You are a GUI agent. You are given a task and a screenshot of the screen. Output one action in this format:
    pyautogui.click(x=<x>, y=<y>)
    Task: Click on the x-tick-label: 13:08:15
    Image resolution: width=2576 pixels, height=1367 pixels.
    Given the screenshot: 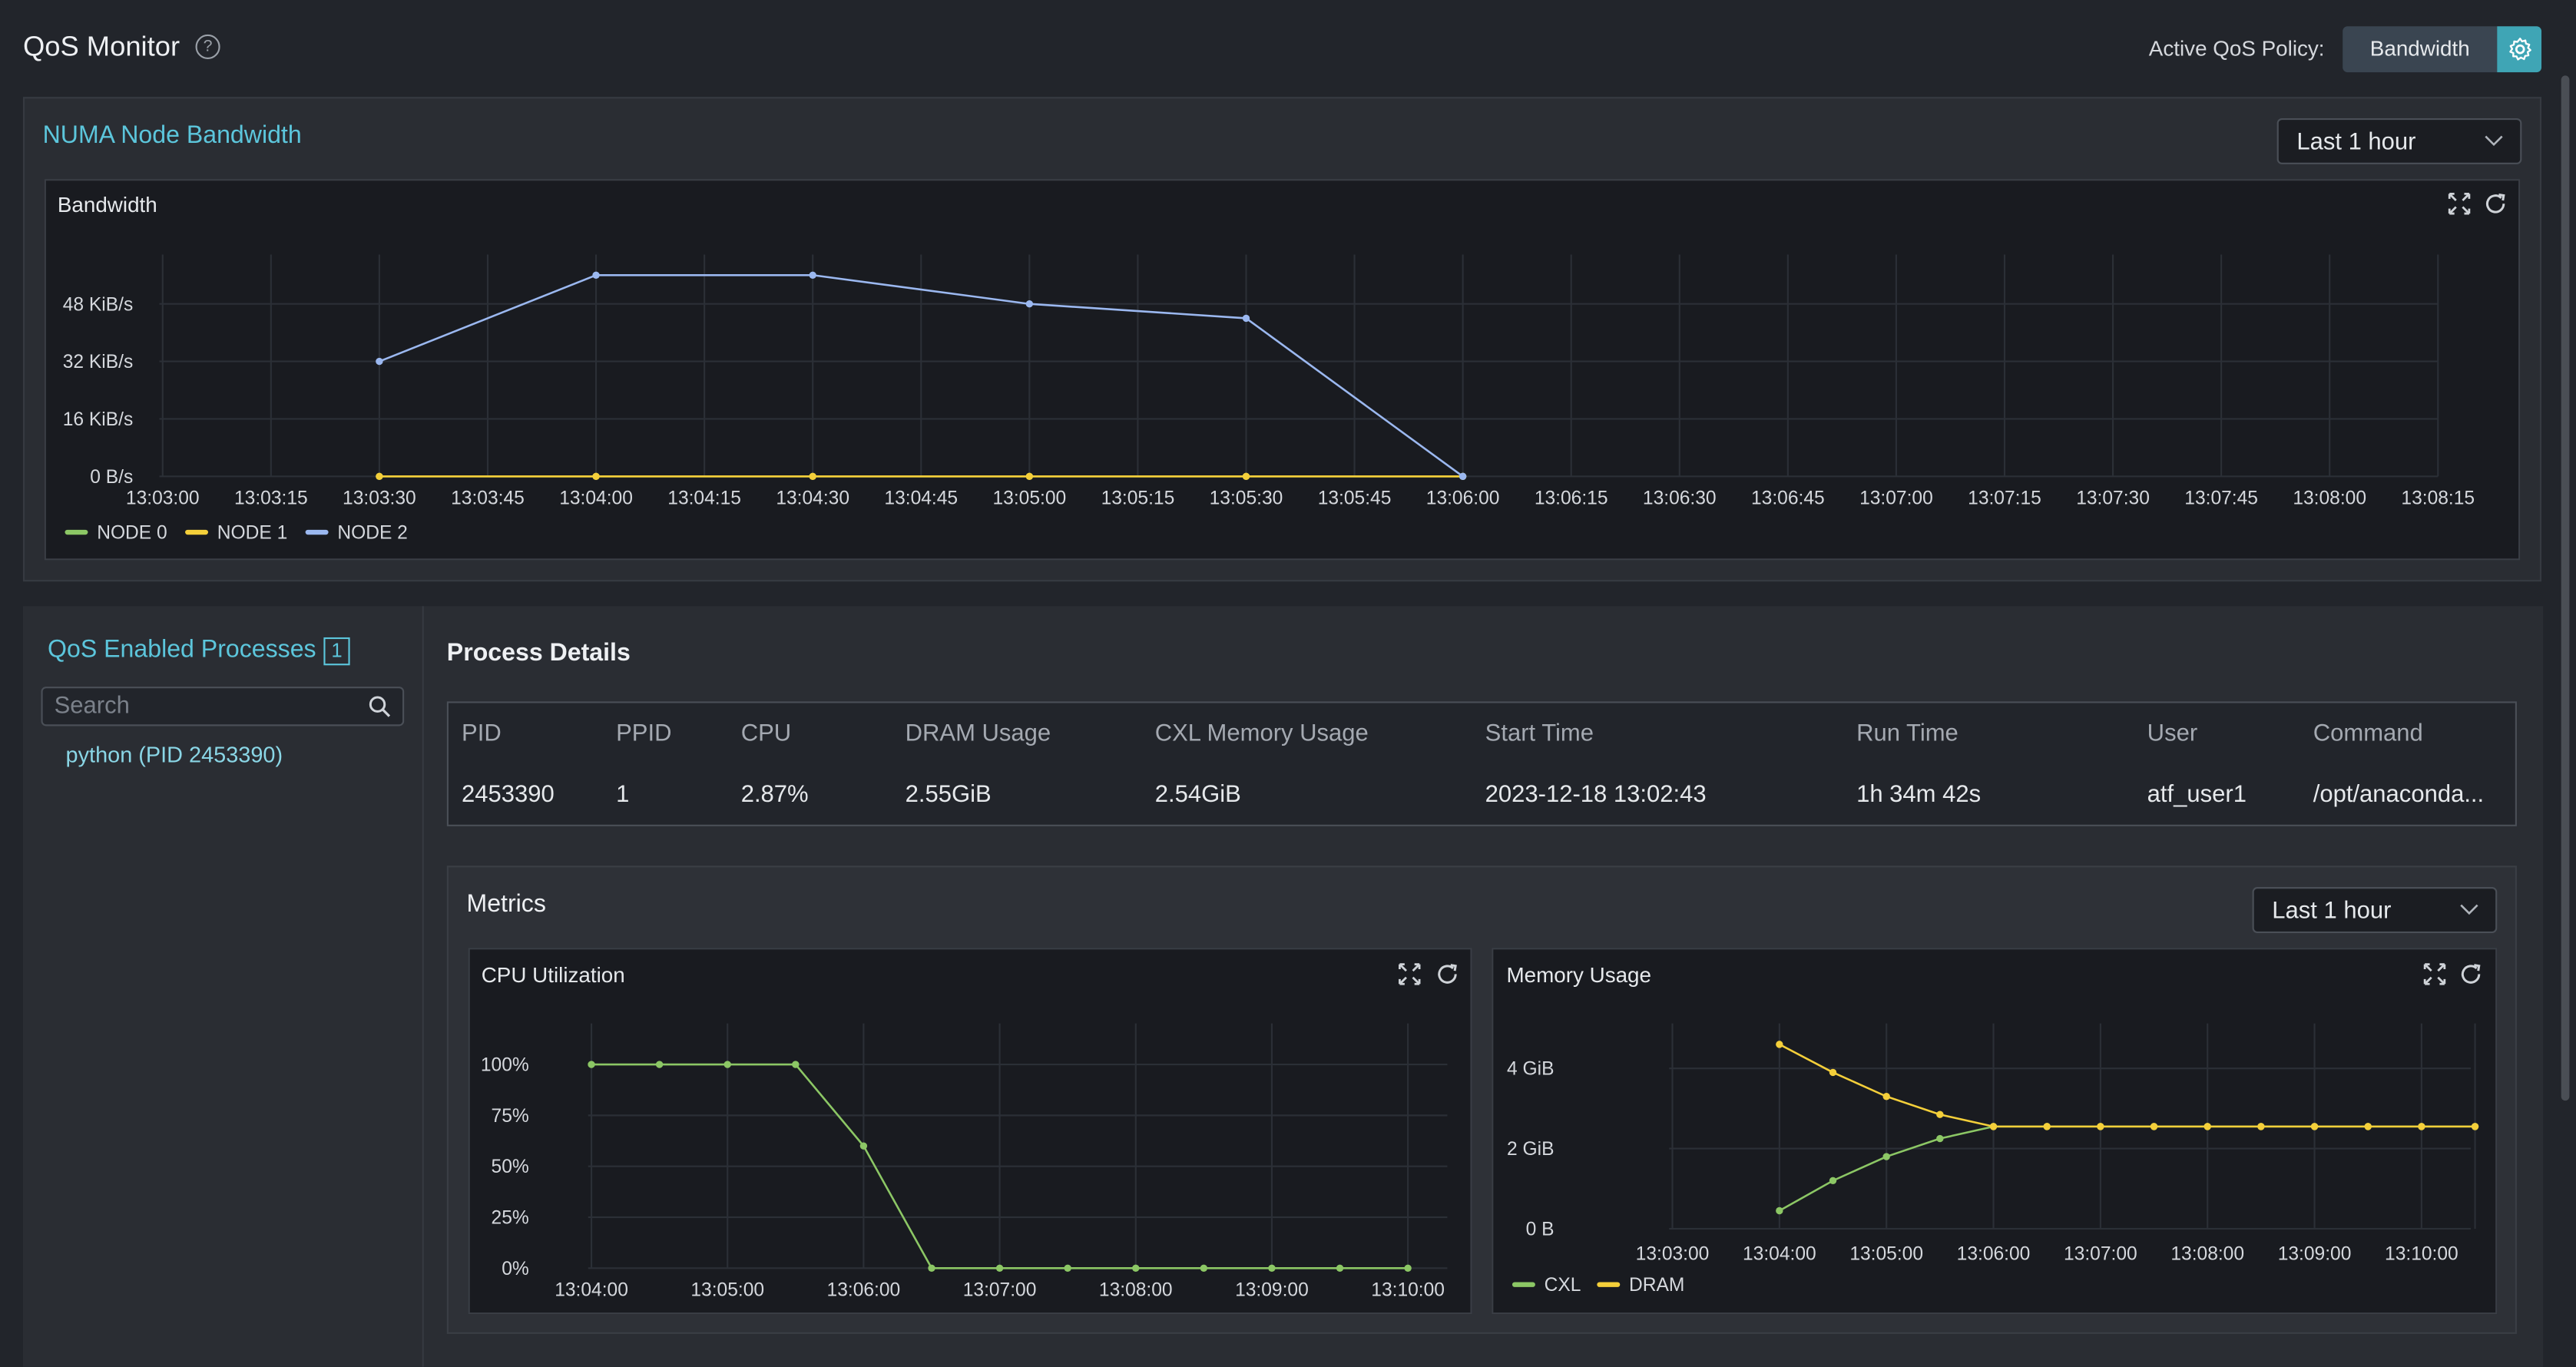 What is the action you would take?
    pyautogui.click(x=2438, y=498)
    